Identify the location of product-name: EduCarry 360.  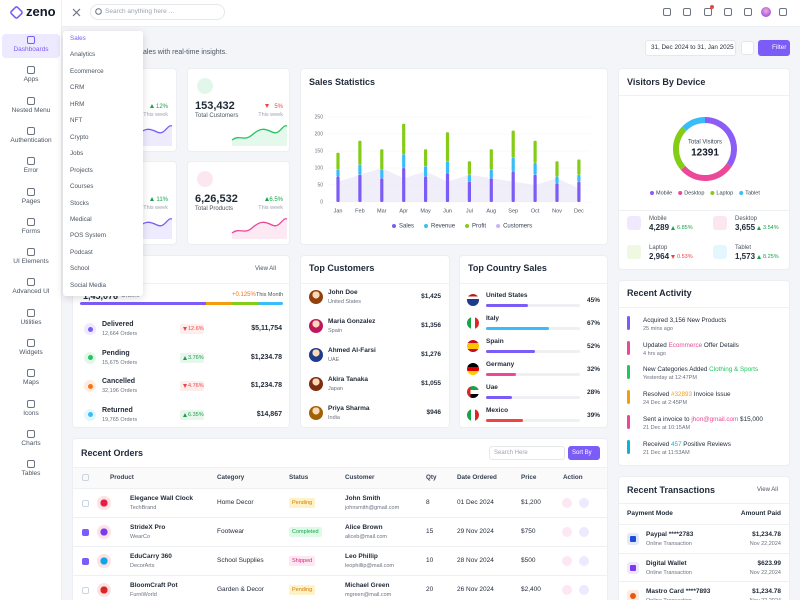
(151, 556).